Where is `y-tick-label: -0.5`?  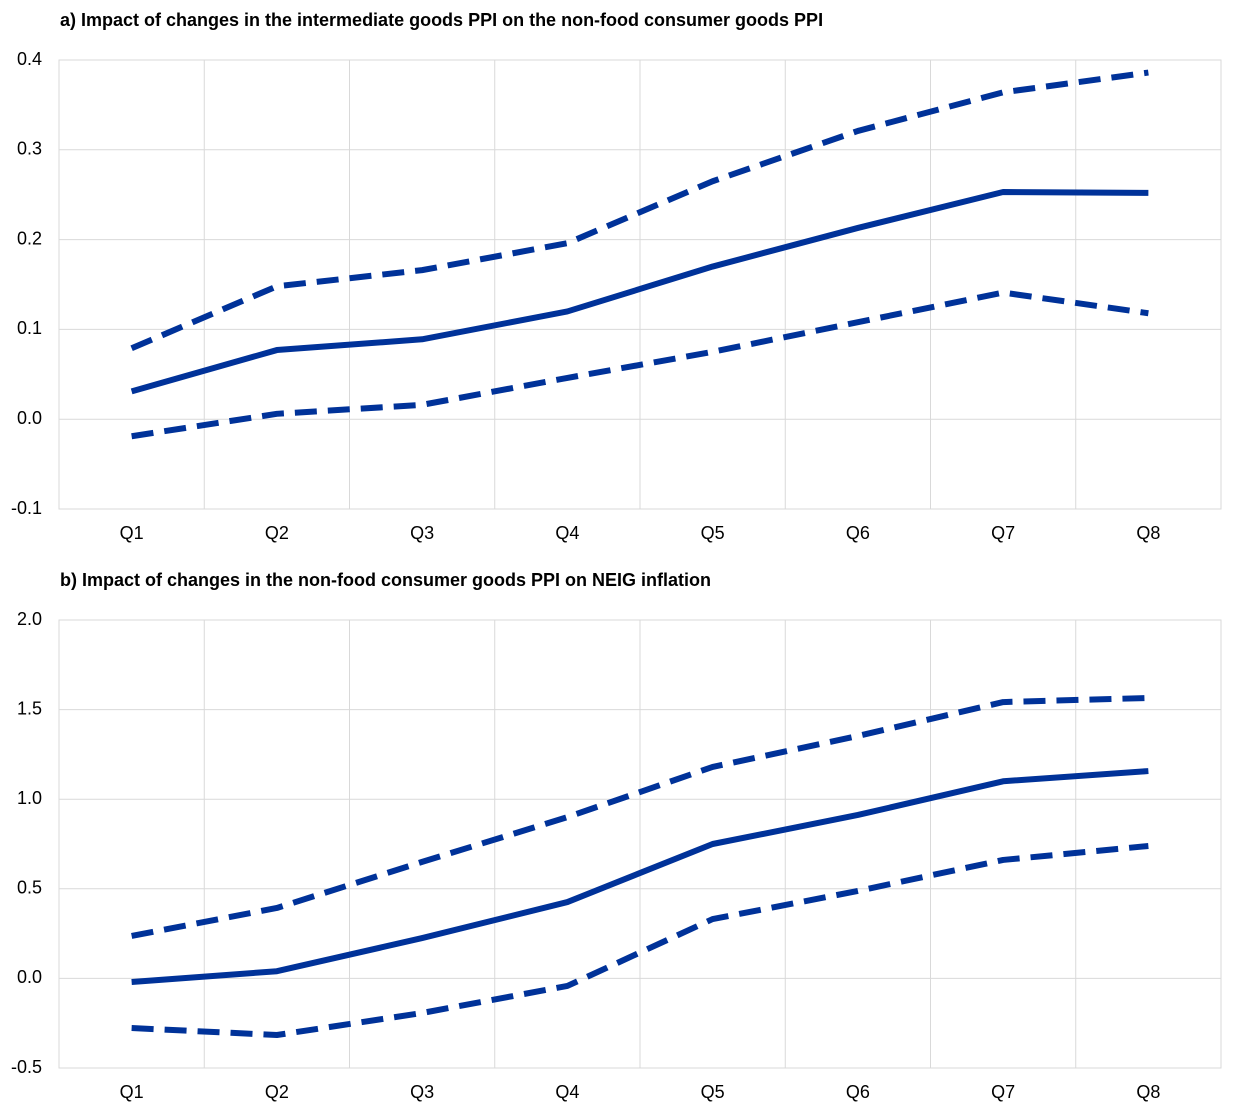 y-tick-label: -0.5 is located at coordinates (26, 1067).